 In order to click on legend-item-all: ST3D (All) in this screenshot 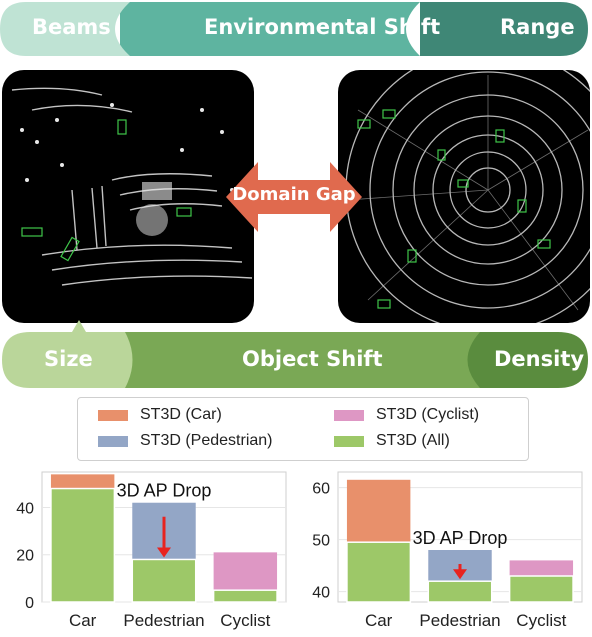, I will do `click(392, 441)`.